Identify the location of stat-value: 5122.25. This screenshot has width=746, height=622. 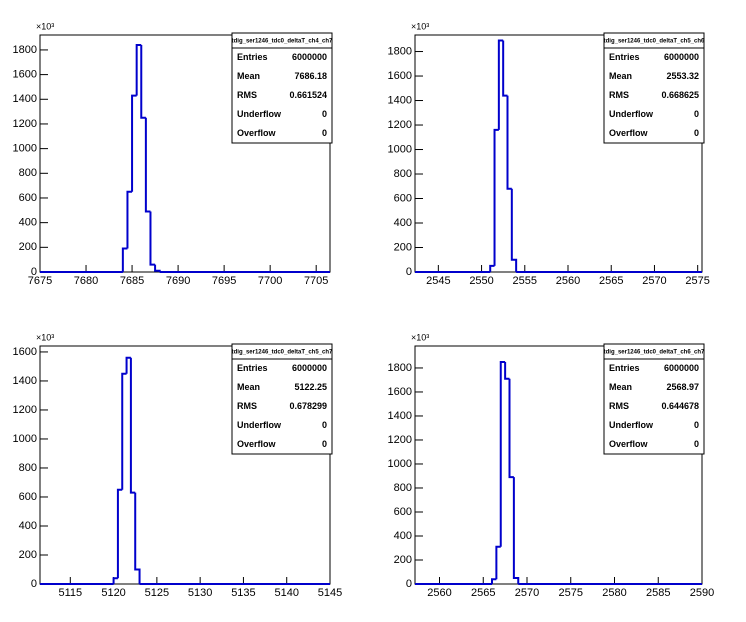
(310, 387).